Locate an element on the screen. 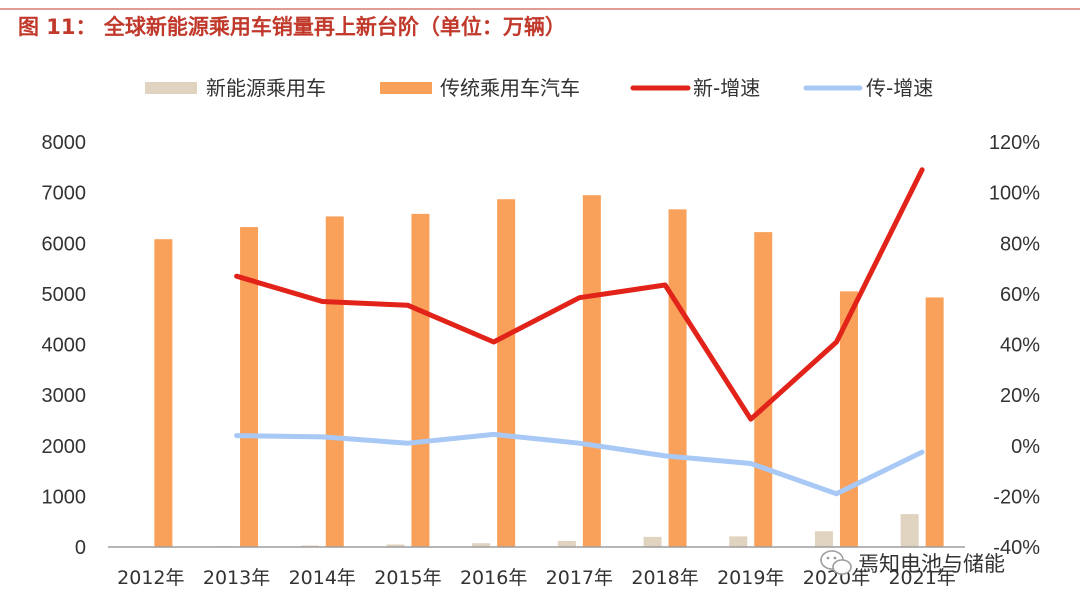 Image resolution: width=1080 pixels, height=611 pixels. right-tick-label: 40% is located at coordinates (1020, 346).